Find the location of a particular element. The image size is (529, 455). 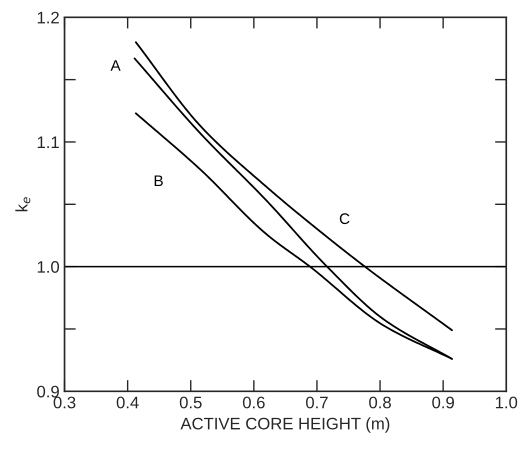

x-axis-title: ACTIVE CORE HEIGHT (m) is located at coordinates (285, 425).